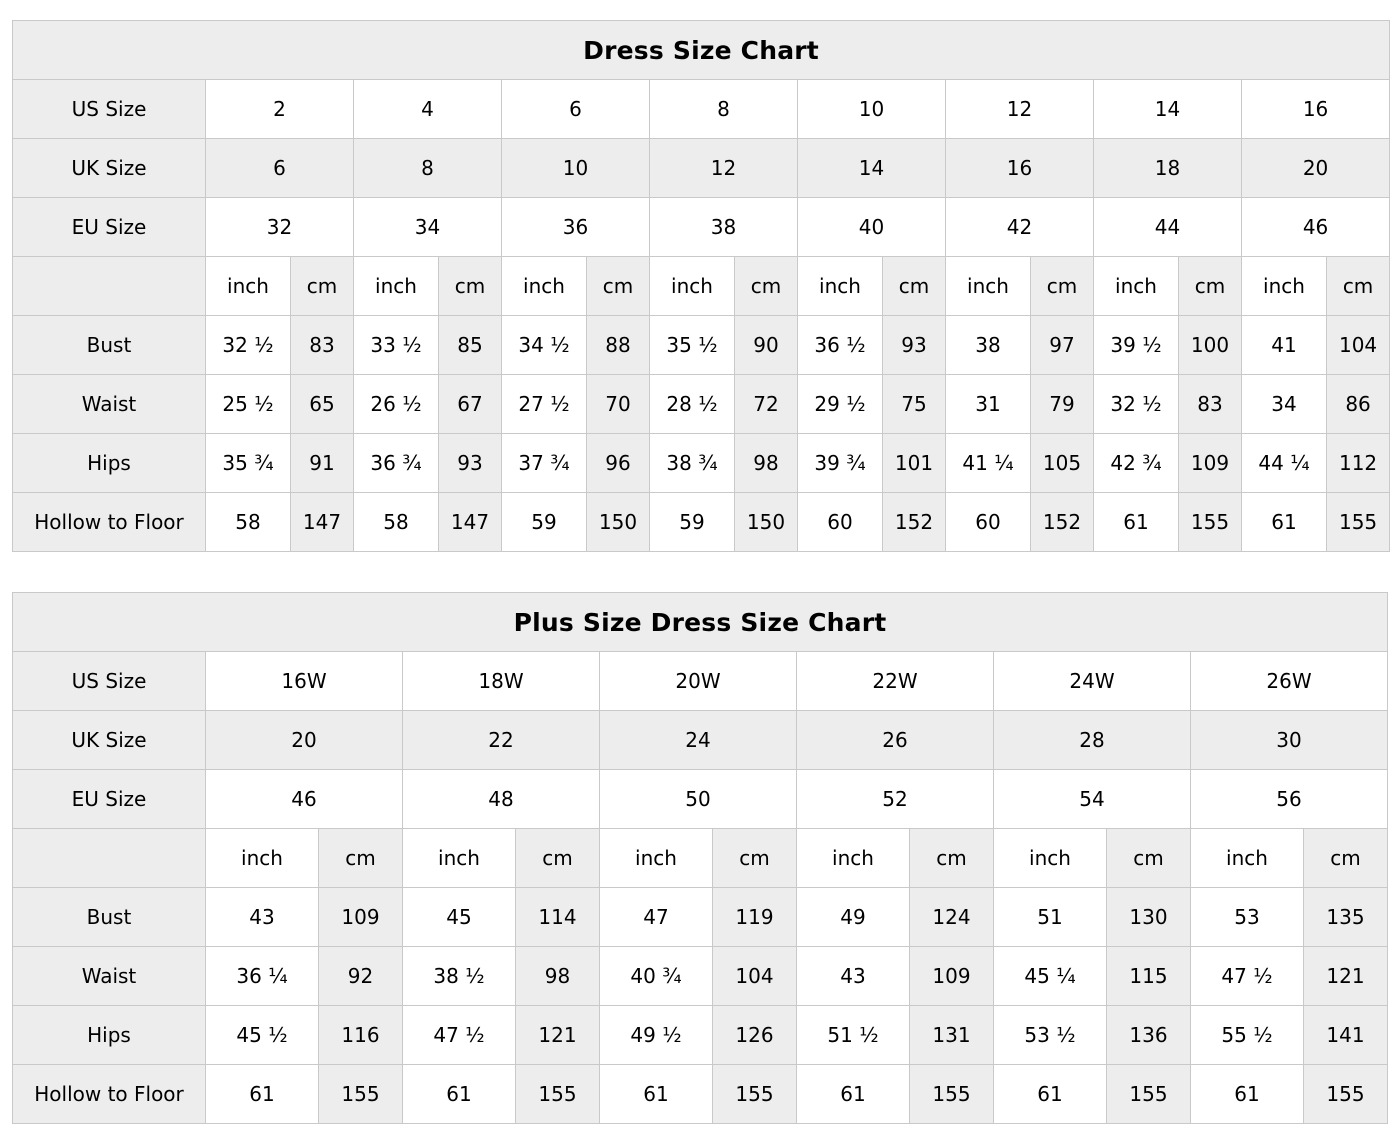  Describe the element at coordinates (723, 227) in the screenshot. I see `size-value: 38` at that location.